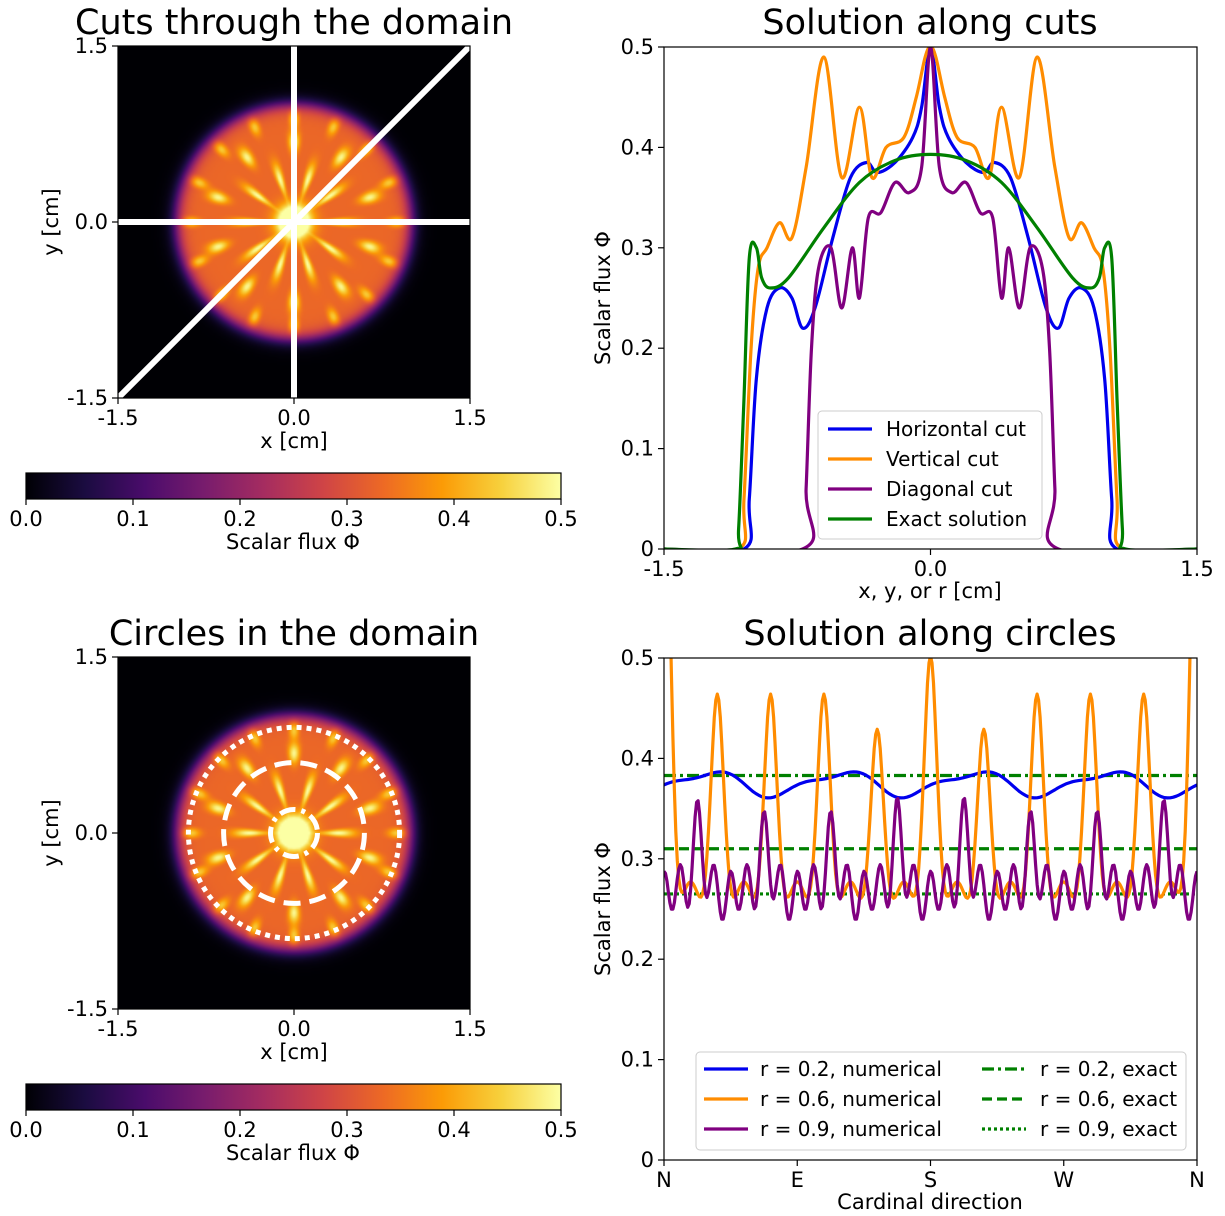  What do you see at coordinates (294, 23) in the screenshot?
I see `cuts-heatmap-title: Cuts through the domain` at bounding box center [294, 23].